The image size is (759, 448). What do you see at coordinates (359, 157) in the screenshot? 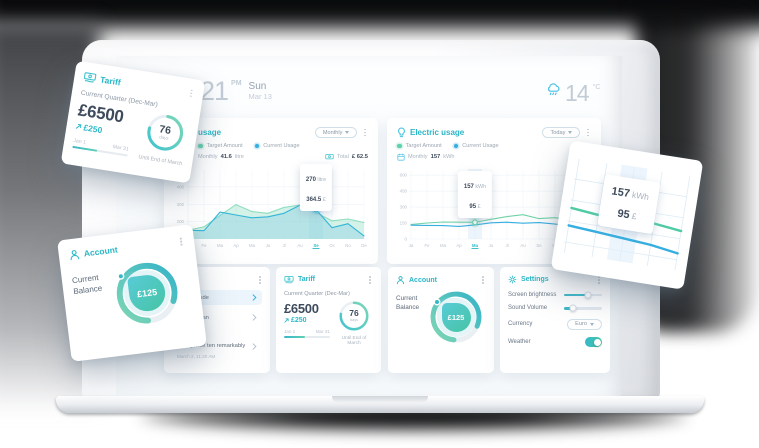
I see `total-value: £ 62.5` at bounding box center [359, 157].